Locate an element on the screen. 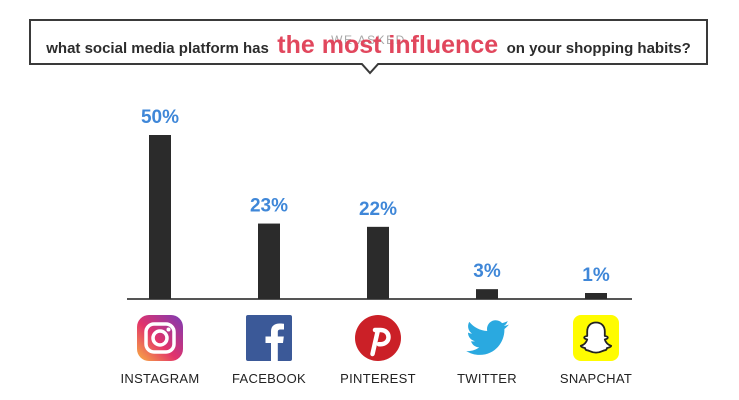 Image resolution: width=739 pixels, height=400 pixels. bar-twitter is located at coordinates (487, 294).